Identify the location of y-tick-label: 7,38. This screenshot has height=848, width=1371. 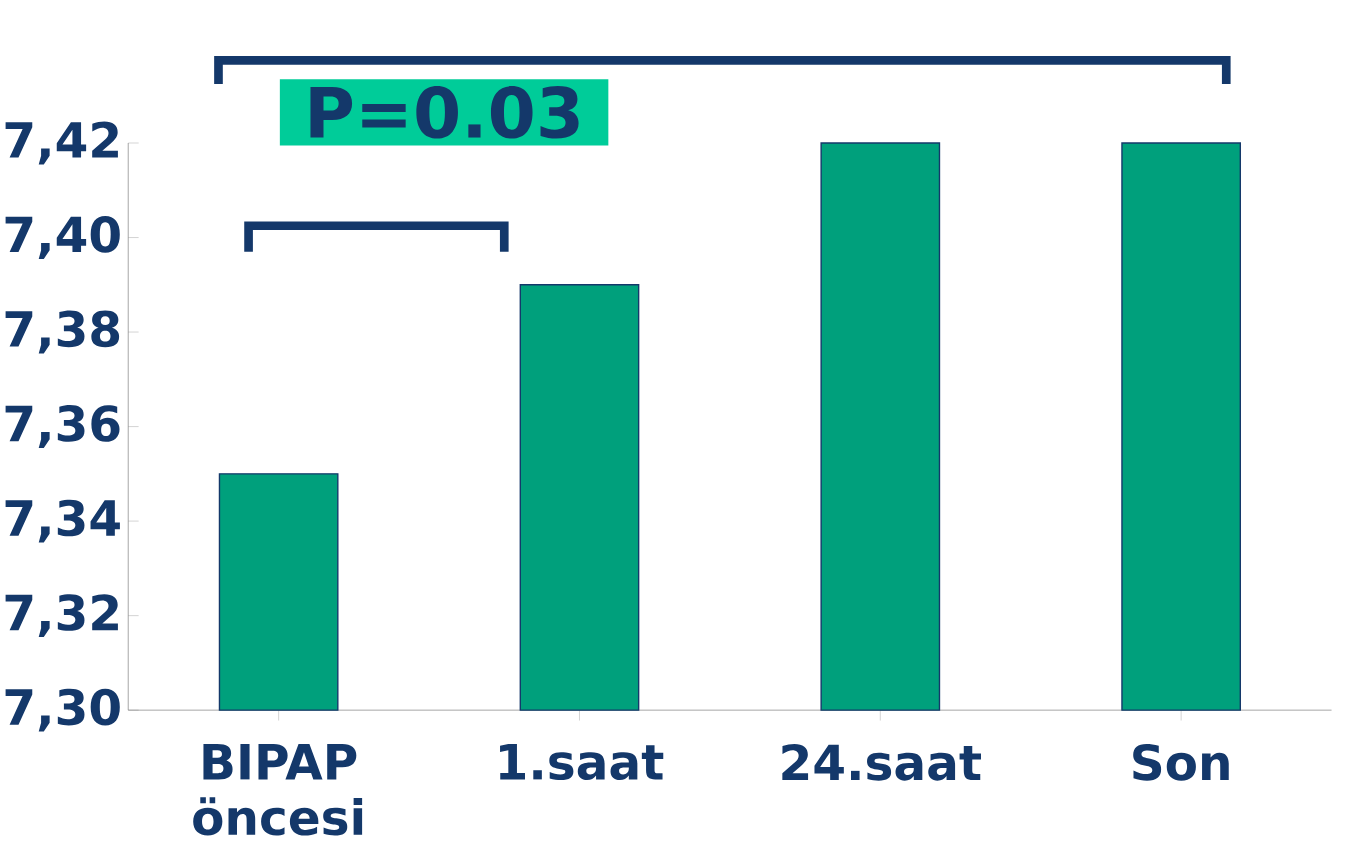
(62, 332).